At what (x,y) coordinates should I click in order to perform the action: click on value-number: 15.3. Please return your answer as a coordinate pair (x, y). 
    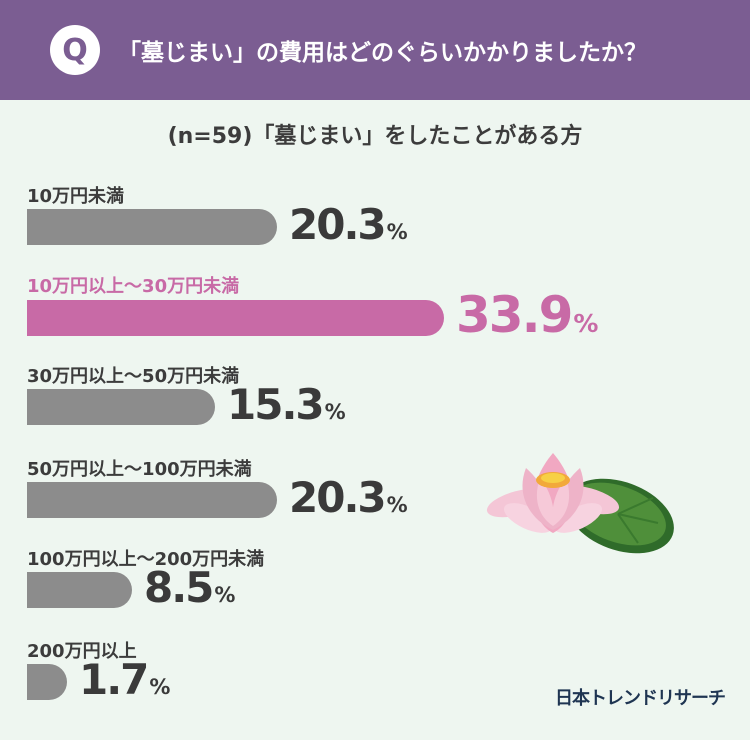
    Looking at the image, I should click on (276, 404).